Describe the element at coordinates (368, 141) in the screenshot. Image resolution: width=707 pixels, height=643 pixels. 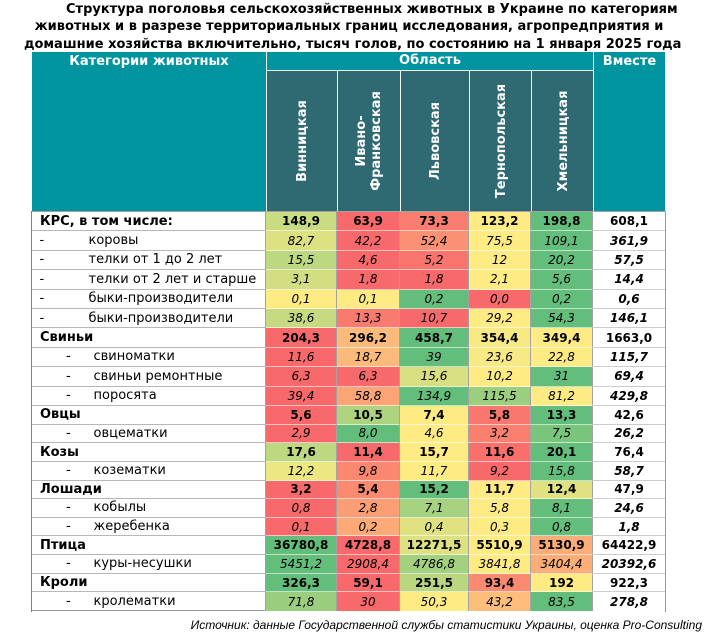
I see `region-header-2: Ивано- Франковская` at that location.